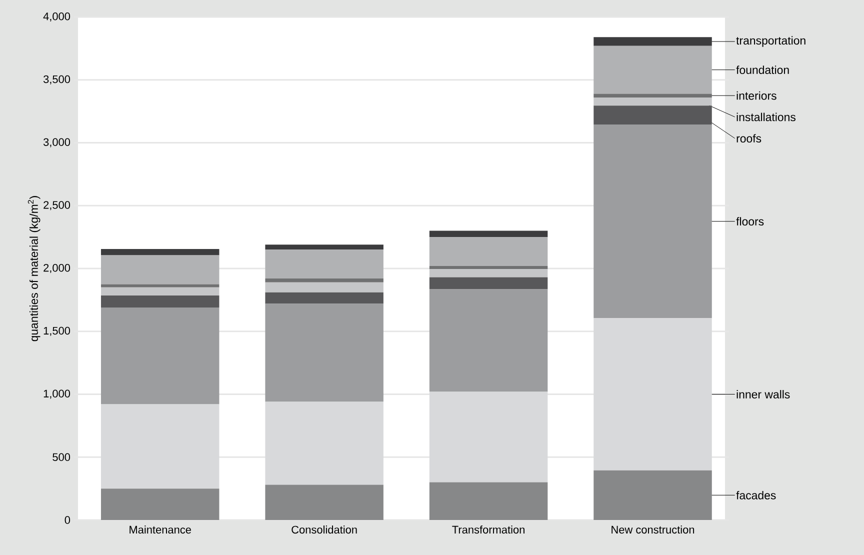  I want to click on text: inner walls, so click(763, 394).